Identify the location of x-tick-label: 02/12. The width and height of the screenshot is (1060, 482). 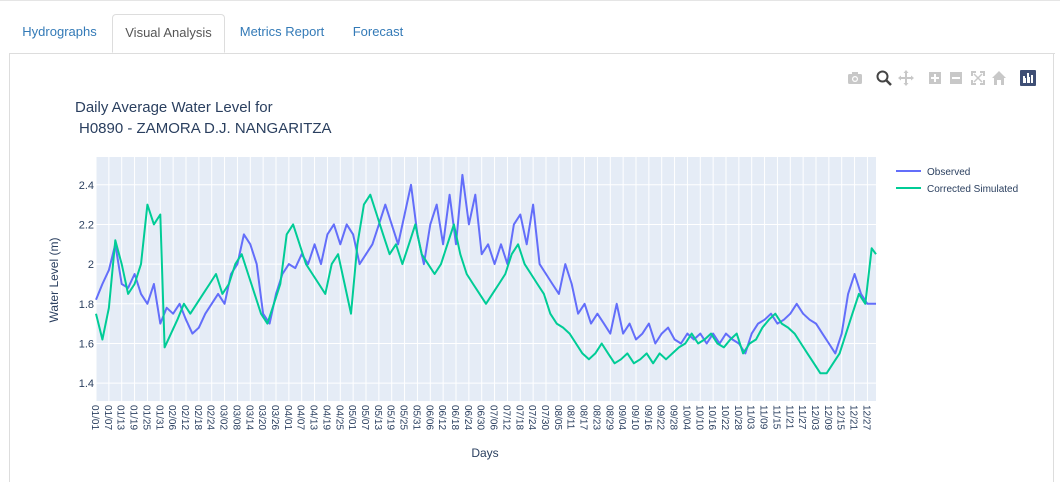
(184, 417).